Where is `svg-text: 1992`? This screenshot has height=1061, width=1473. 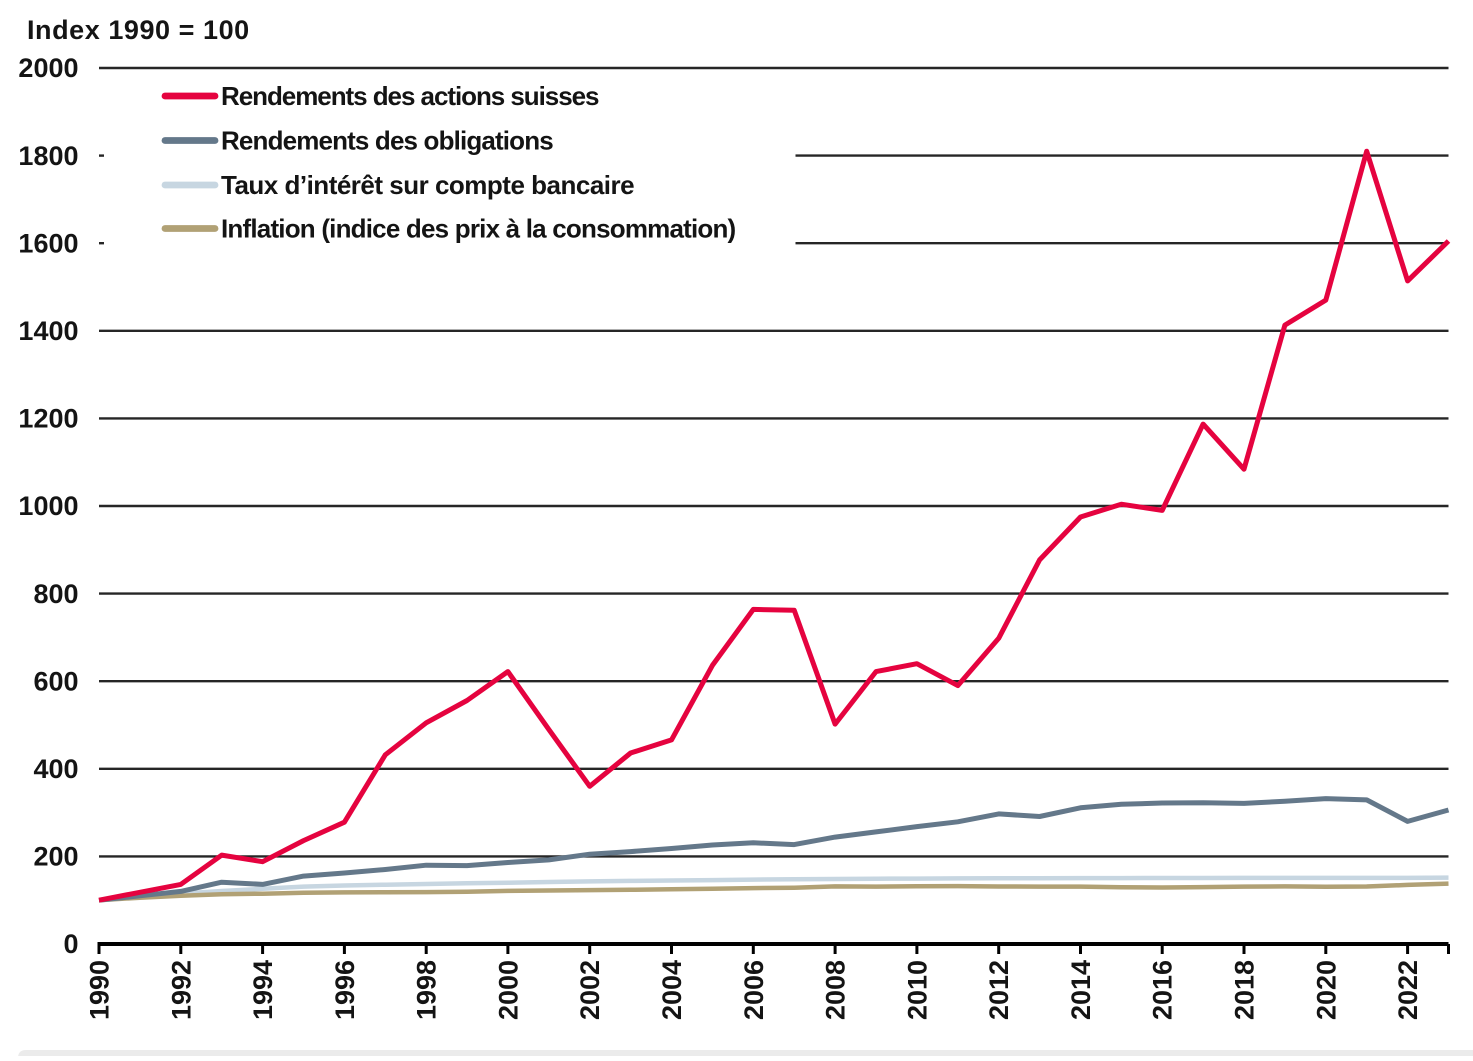 svg-text: 1992 is located at coordinates (181, 990).